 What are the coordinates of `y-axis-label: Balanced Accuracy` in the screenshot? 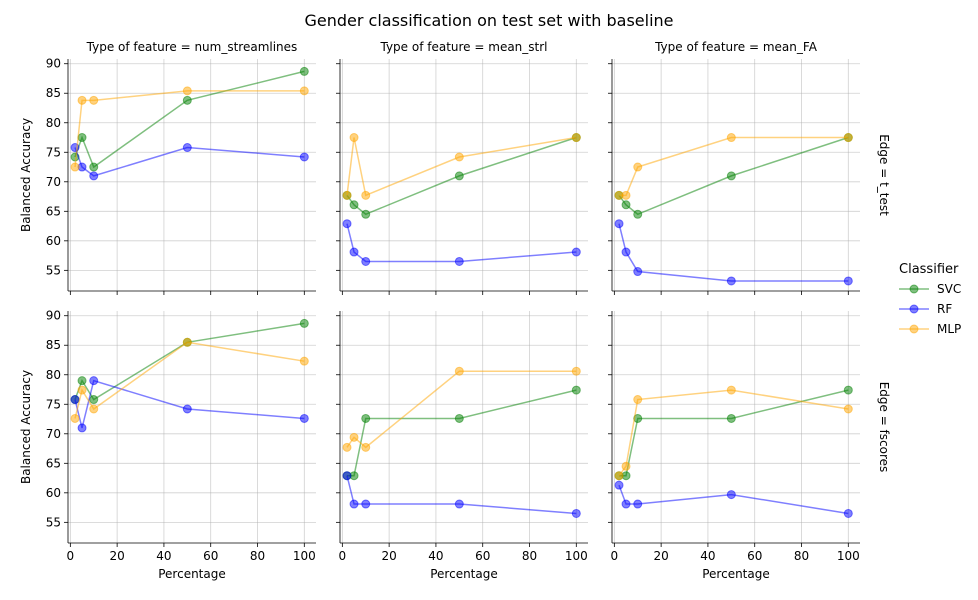 It's located at (26, 175).